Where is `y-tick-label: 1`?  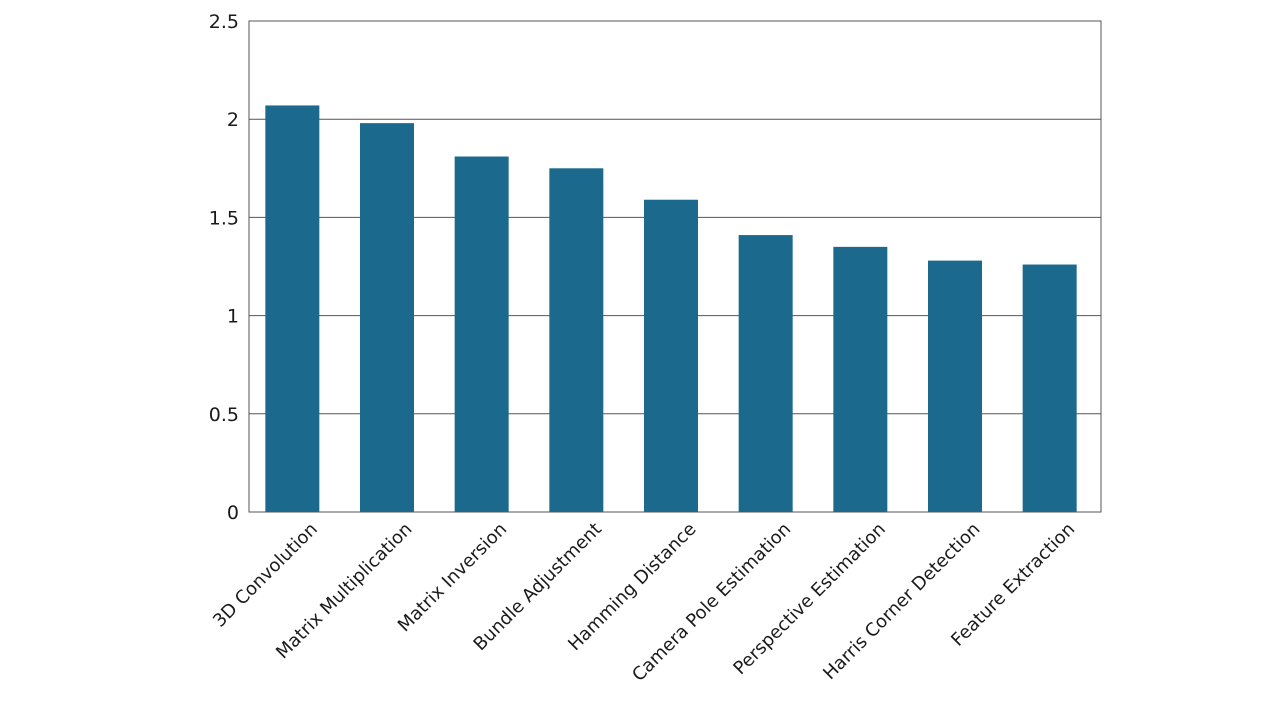
y-tick-label: 1 is located at coordinates (233, 317).